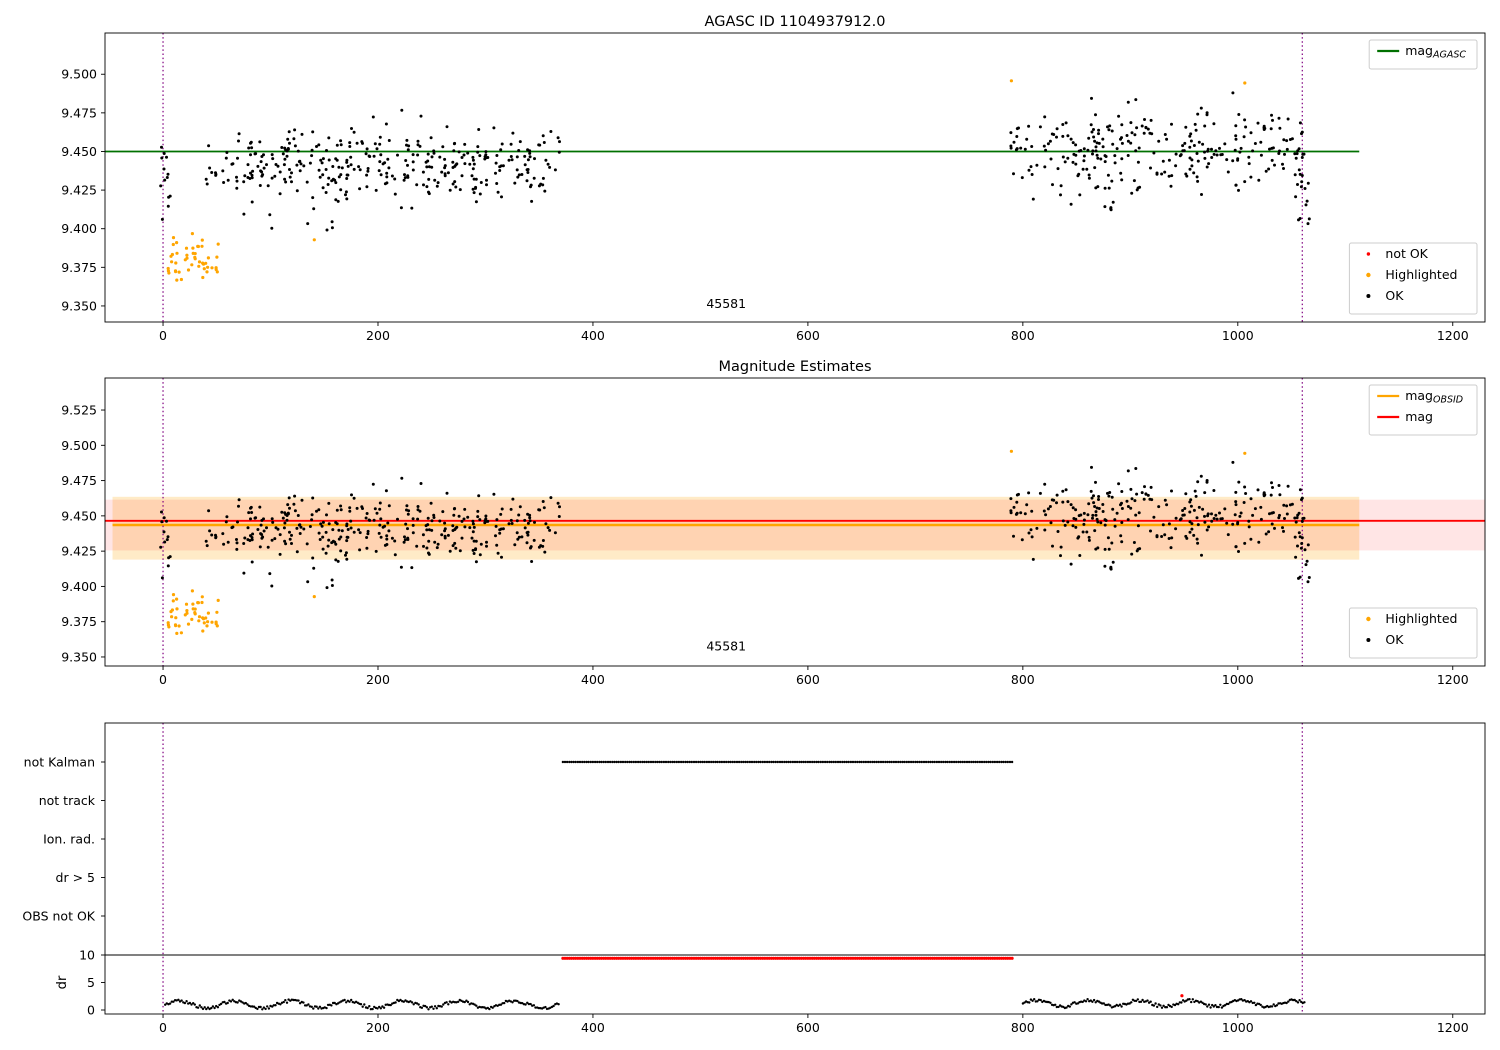 This screenshot has height=1050, width=1500. What do you see at coordinates (302, 584) in the screenshot?
I see `scatter-cluster-band1-low-outliers` at bounding box center [302, 584].